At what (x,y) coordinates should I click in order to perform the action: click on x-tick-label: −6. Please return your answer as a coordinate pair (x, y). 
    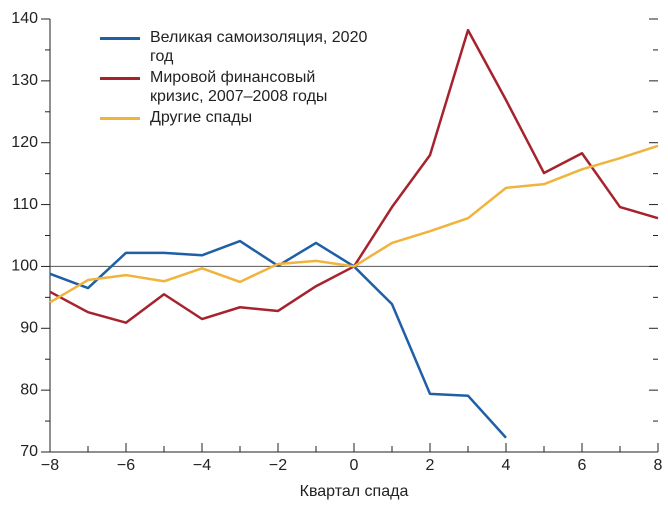
    Looking at the image, I should click on (126, 465).